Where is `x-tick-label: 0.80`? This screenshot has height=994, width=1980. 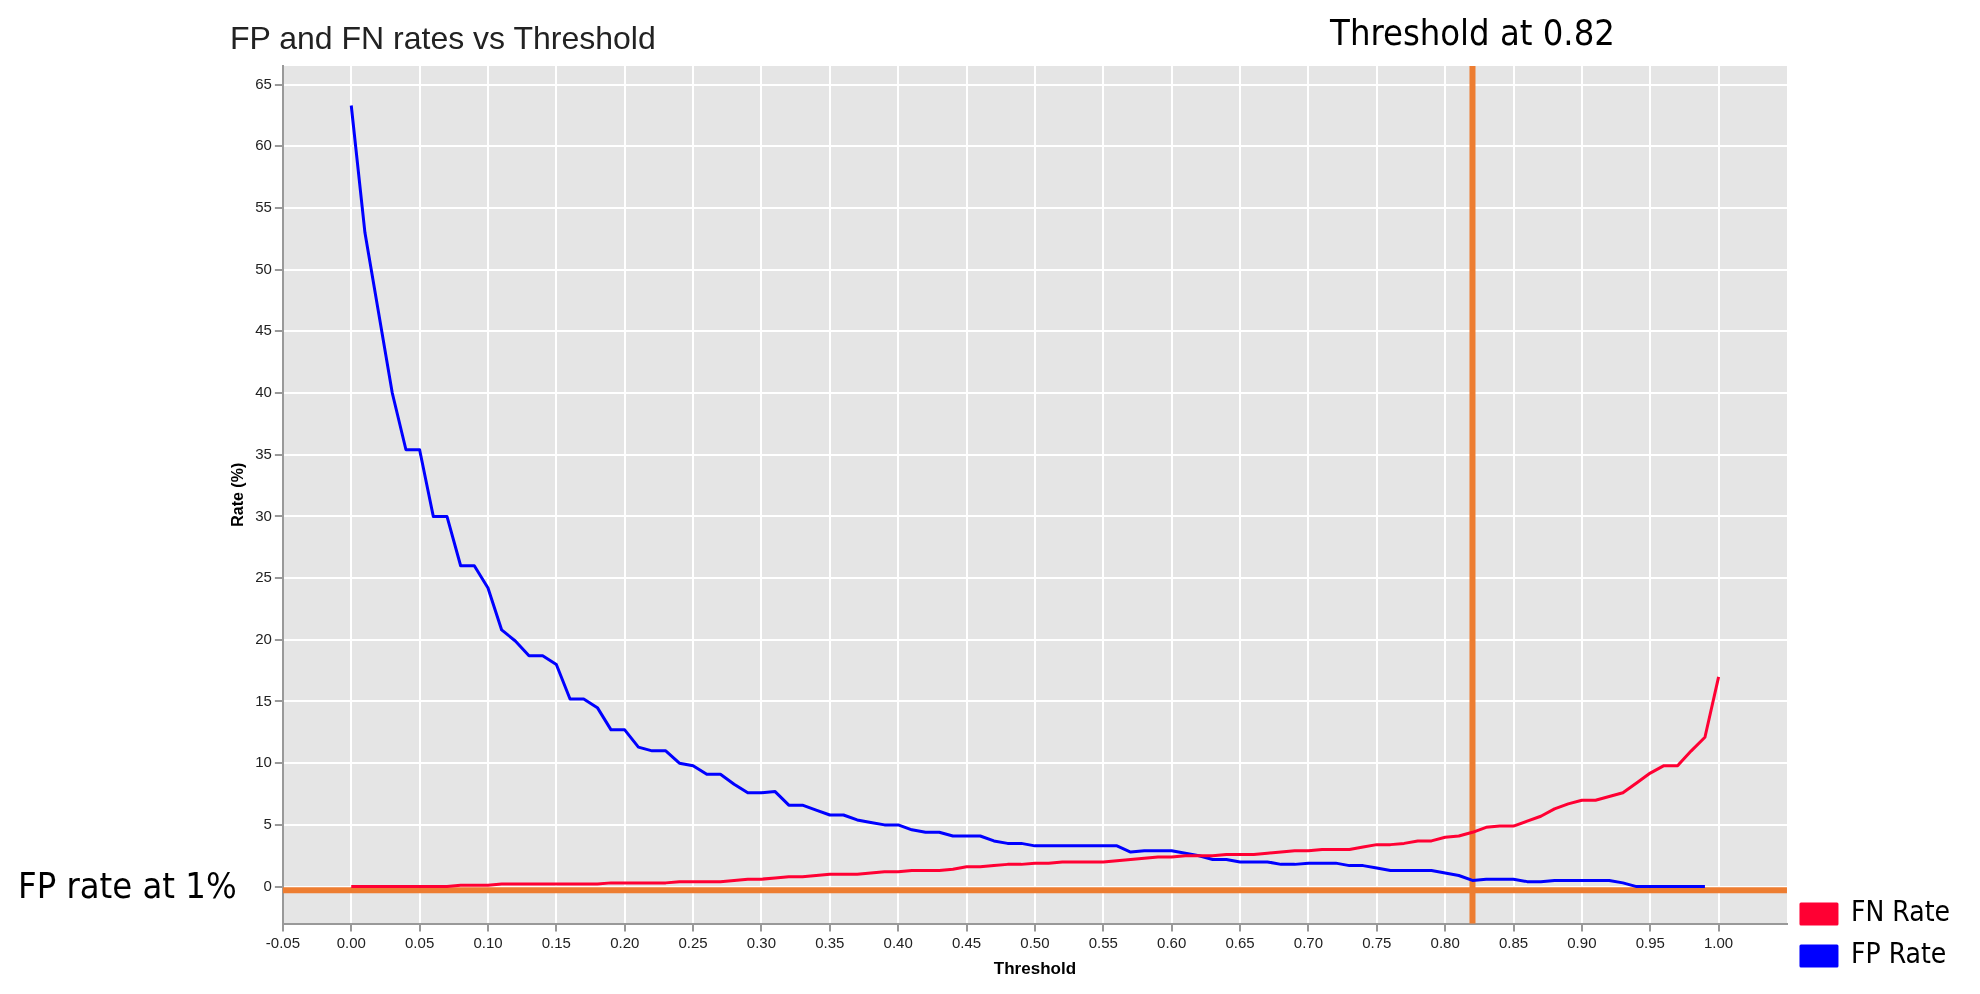 x-tick-label: 0.80 is located at coordinates (1445, 942).